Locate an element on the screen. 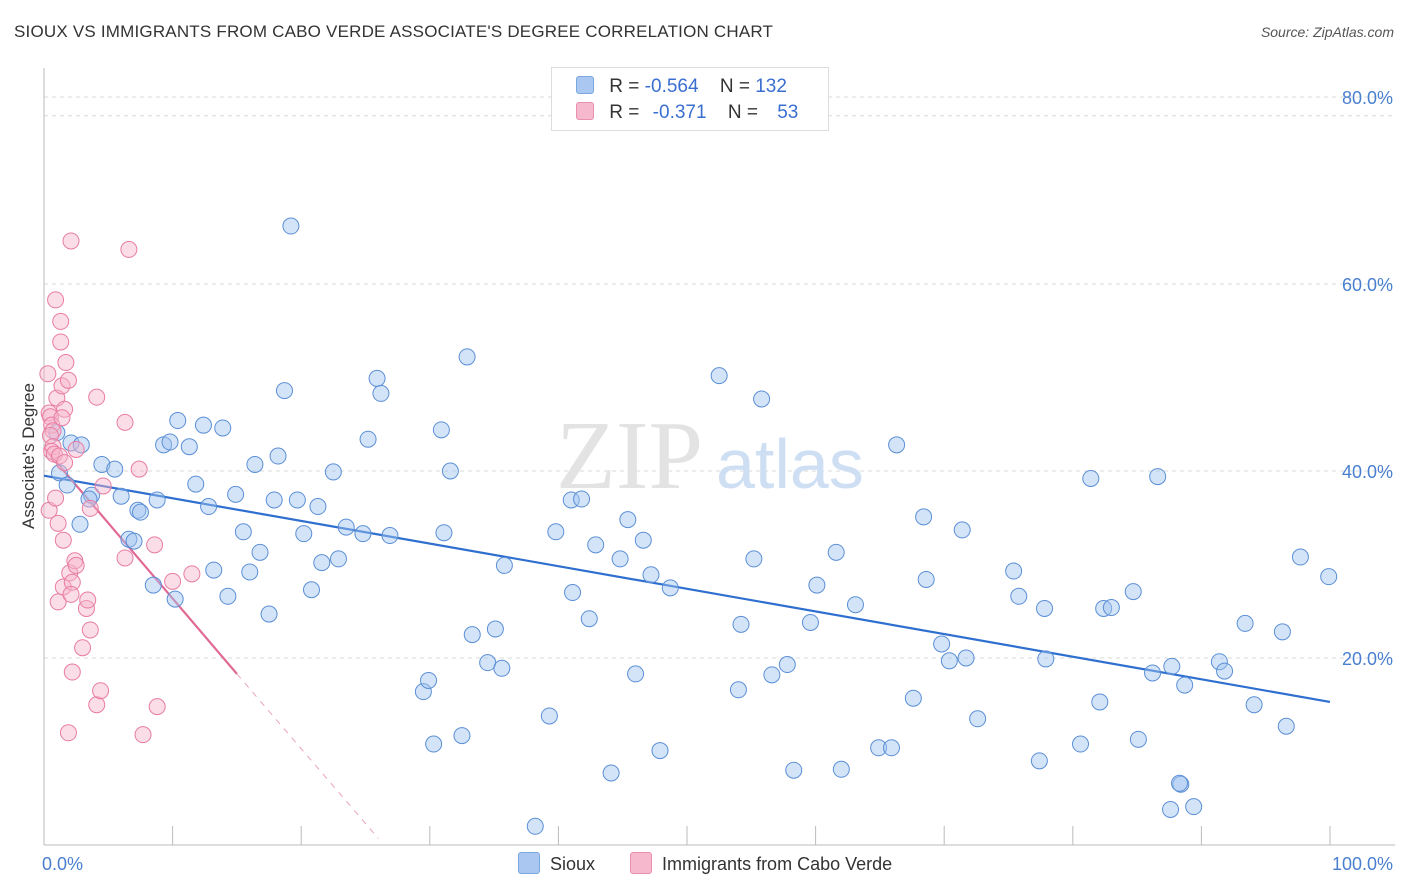 This screenshot has height=892, width=1406. series-legend: Sioux Immigrants from Cabo Verde is located at coordinates (720, 863).